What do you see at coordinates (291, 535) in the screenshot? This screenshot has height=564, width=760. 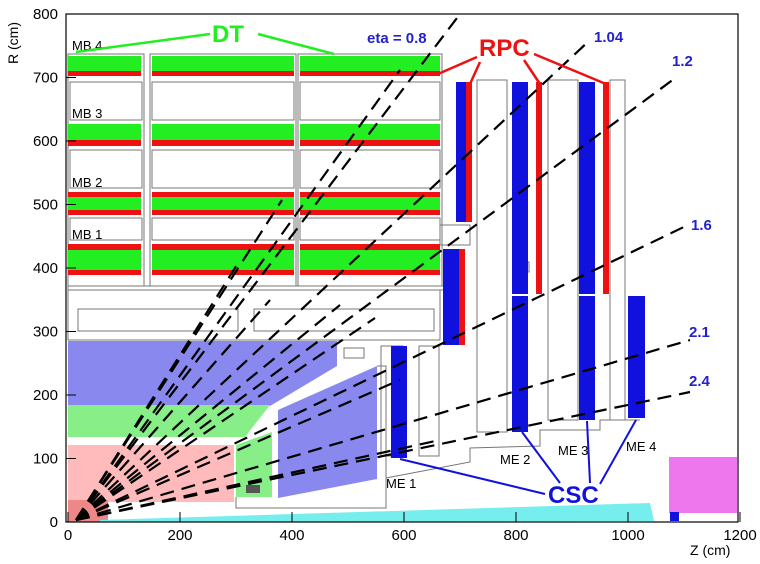 I see `x-tick-label: 400` at bounding box center [291, 535].